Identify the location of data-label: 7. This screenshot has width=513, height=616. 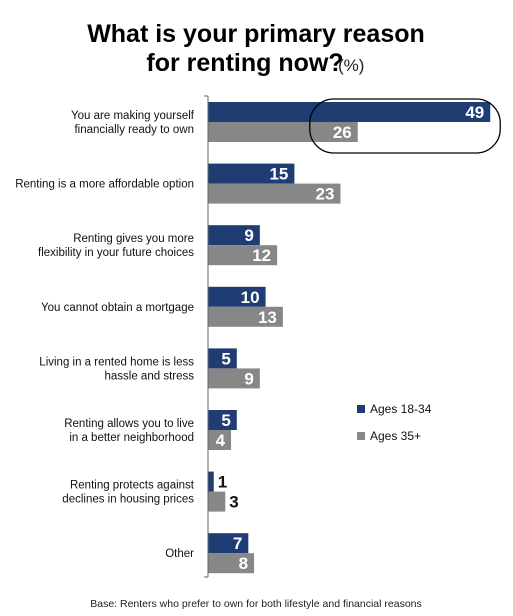
(237, 543).